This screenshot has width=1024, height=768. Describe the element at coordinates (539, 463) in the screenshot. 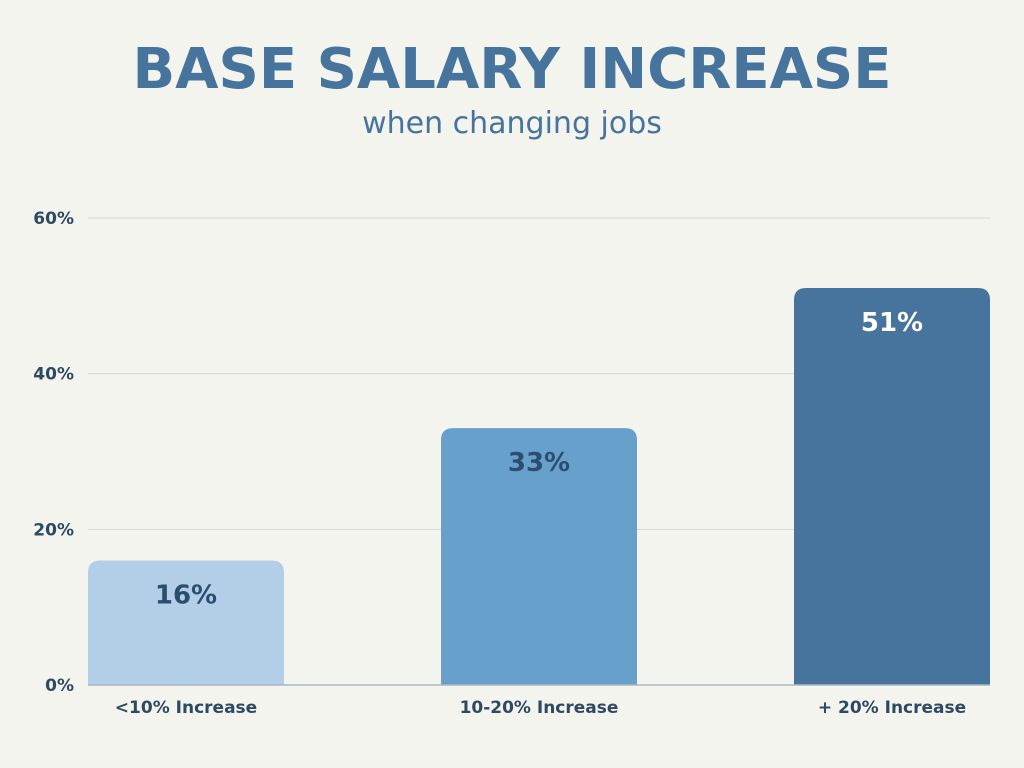

I see `data-label: 33%` at that location.